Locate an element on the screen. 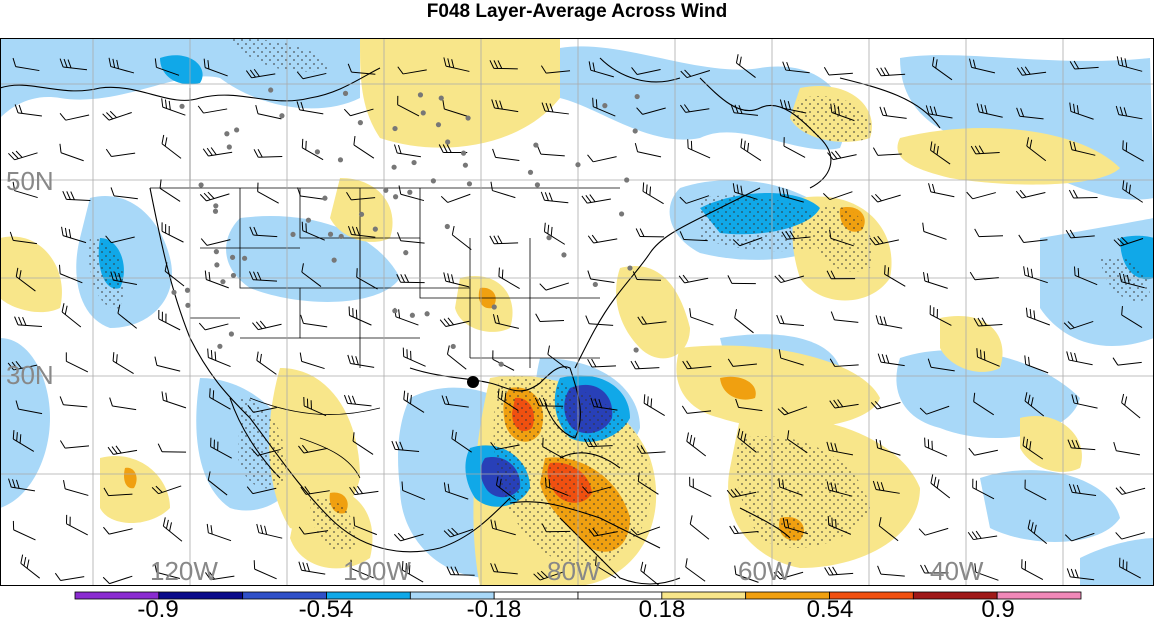 Image resolution: width=1154 pixels, height=624 pixels. colorbar-label: -0.9 is located at coordinates (157, 610).